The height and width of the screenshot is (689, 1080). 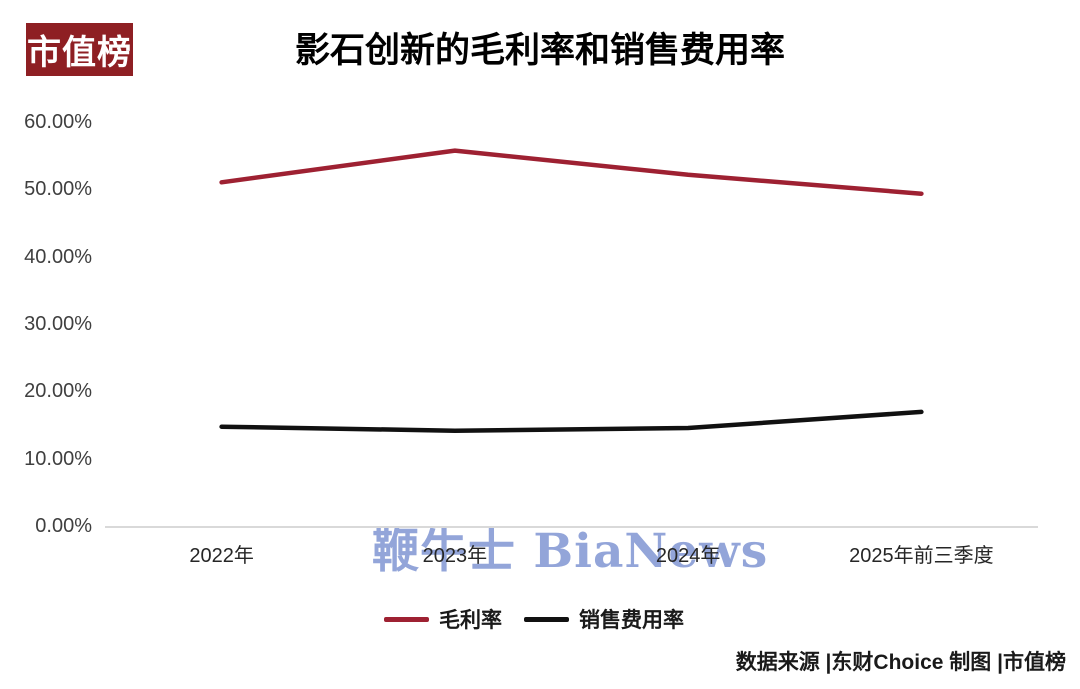 I want to click on legend: 毛利率 销售费用率, so click(x=540, y=619).